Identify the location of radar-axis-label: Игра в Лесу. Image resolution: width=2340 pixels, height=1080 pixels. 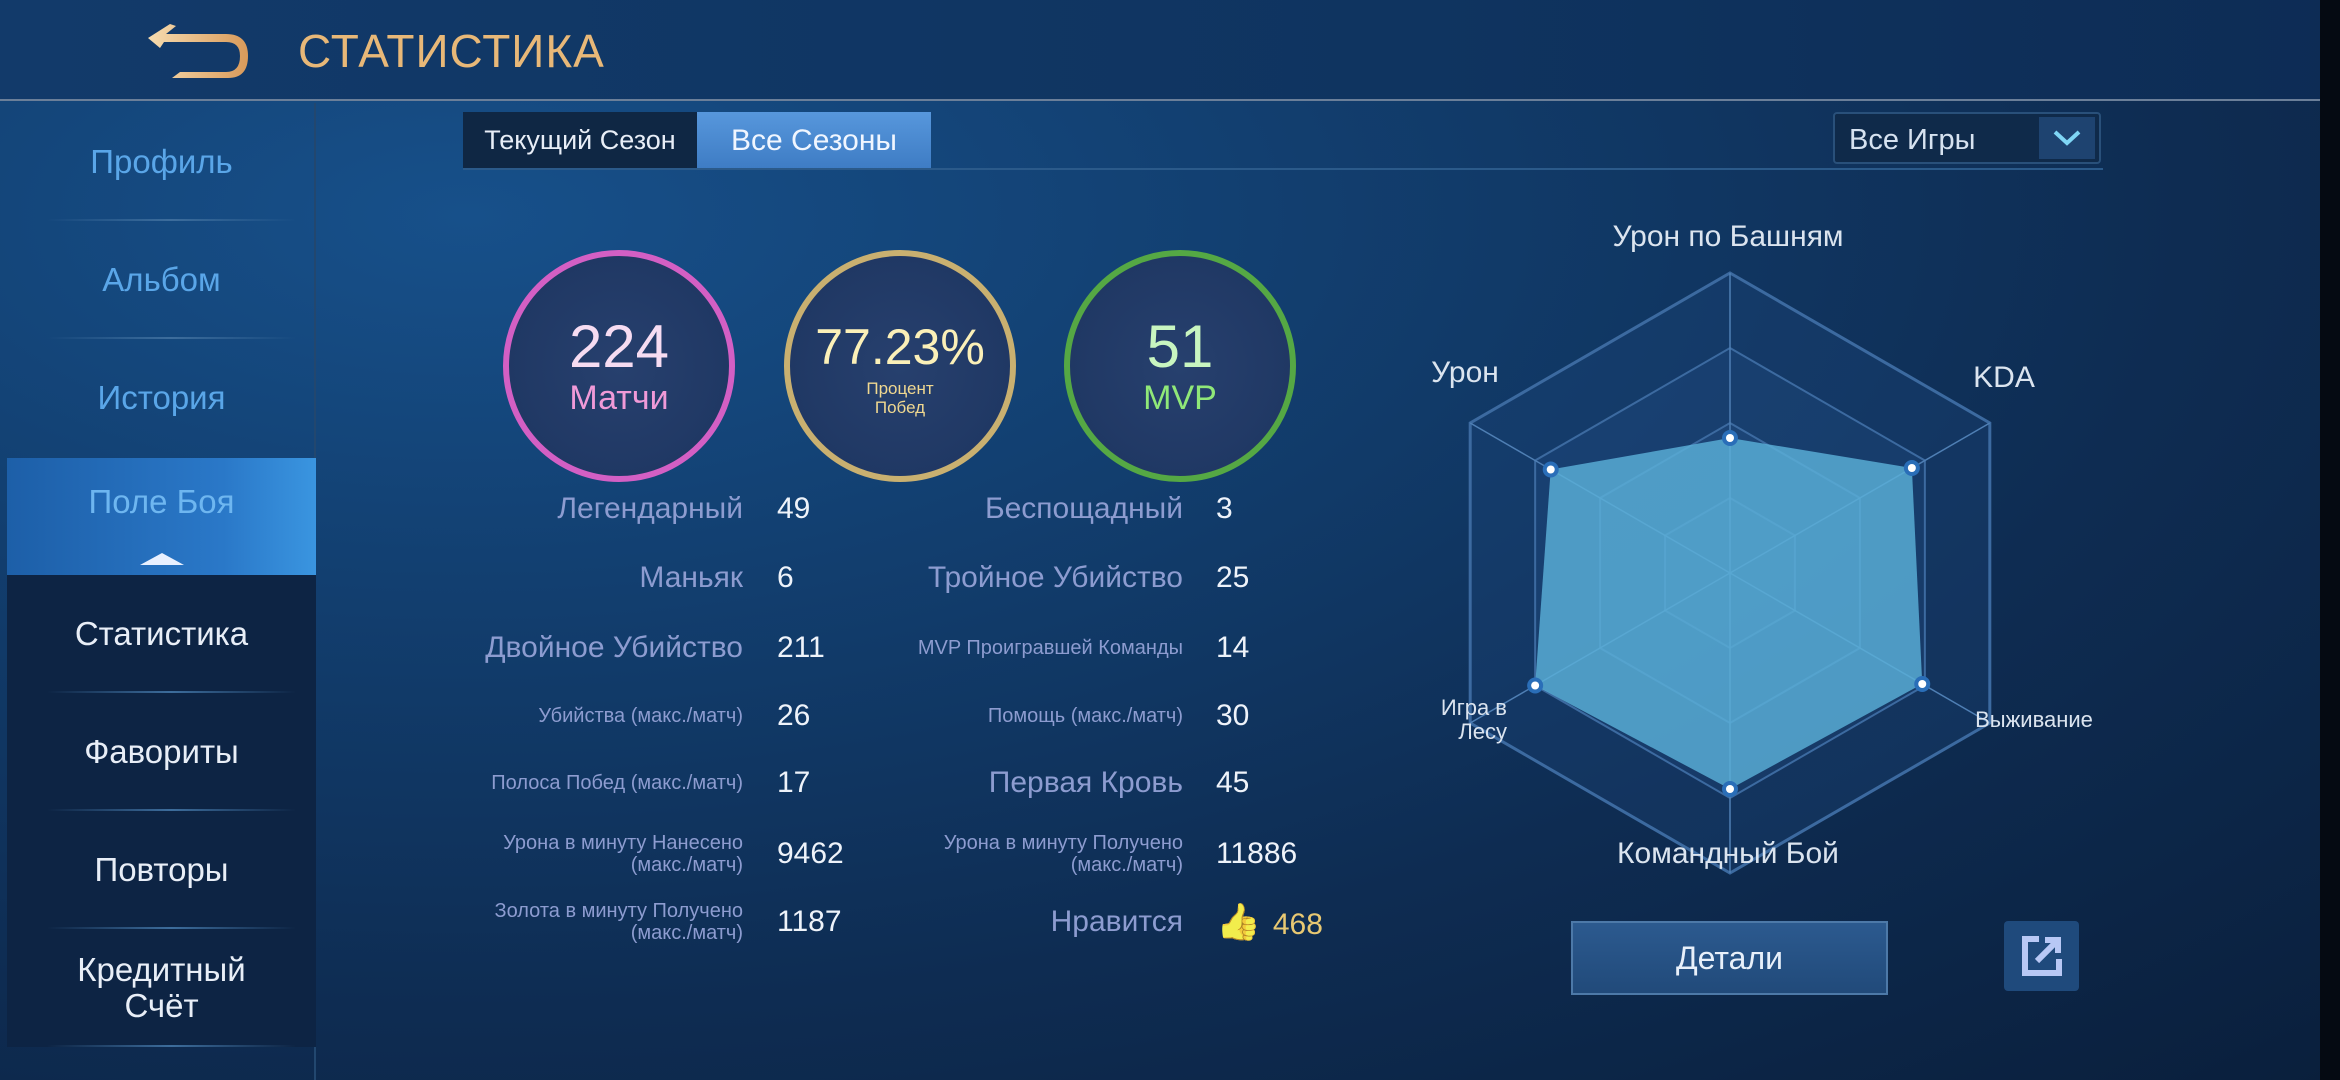
(1473, 719).